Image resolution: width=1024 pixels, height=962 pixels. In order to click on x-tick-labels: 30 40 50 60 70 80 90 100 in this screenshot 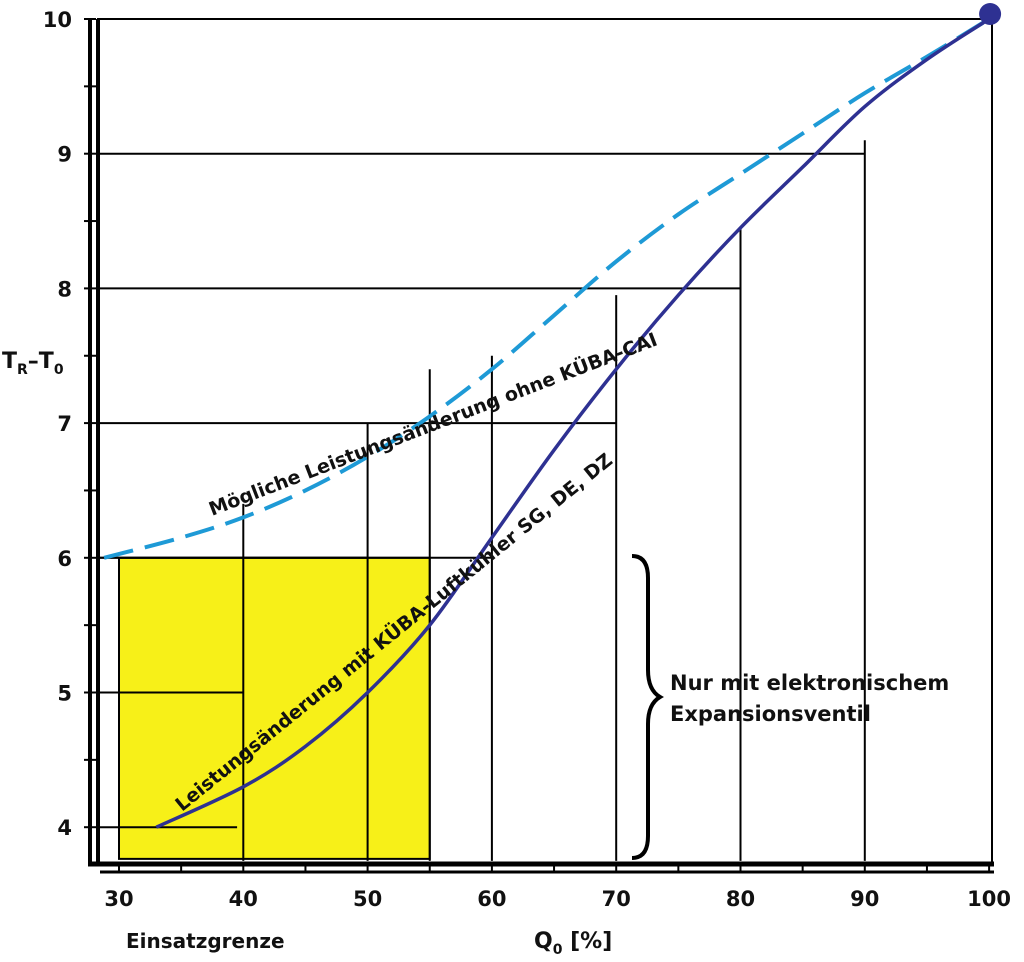, I will do `click(557, 899)`.